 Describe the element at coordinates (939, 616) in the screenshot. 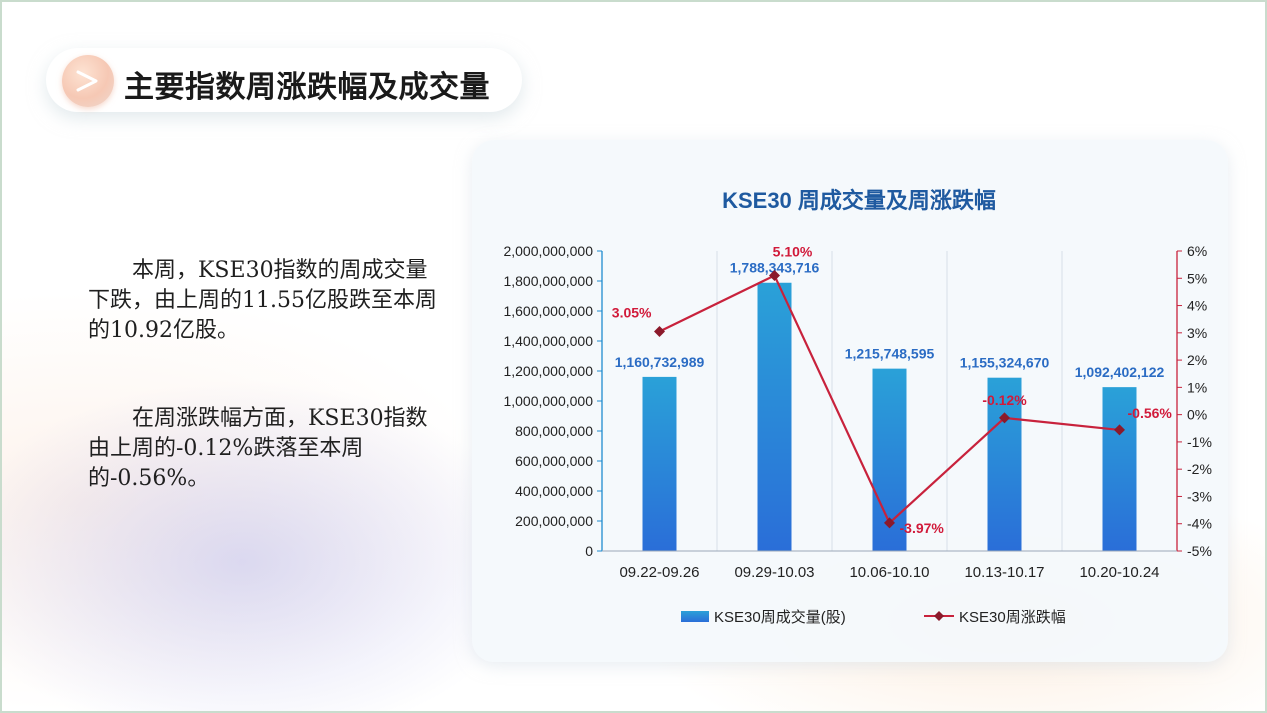

I see `legend-line-marker` at that location.